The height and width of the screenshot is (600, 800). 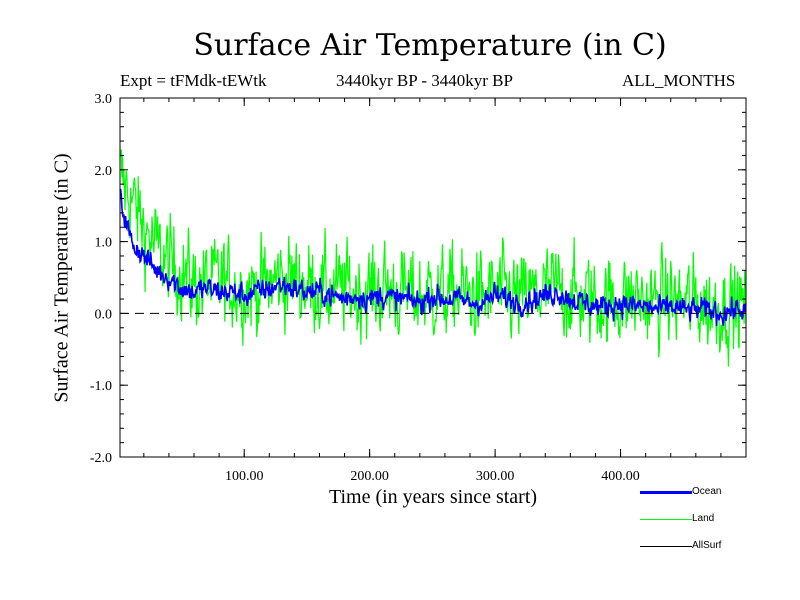 I want to click on experiment-label: Expt = tFMdk-tEWtk, so click(x=193, y=80).